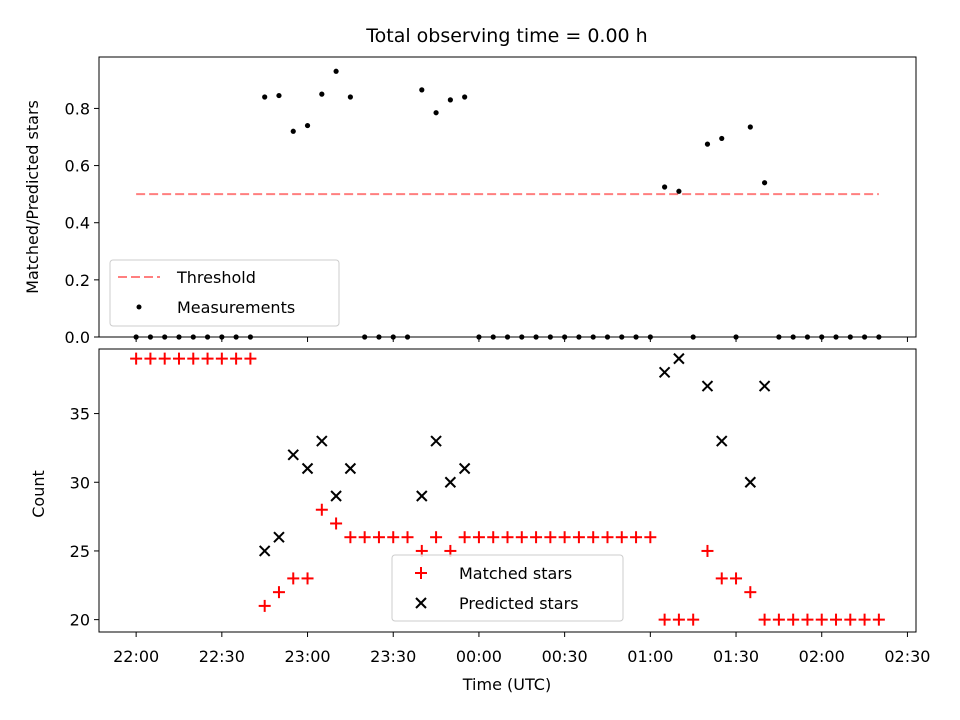  I want to click on ratio-y-tick-label: 0.8, so click(77, 108).